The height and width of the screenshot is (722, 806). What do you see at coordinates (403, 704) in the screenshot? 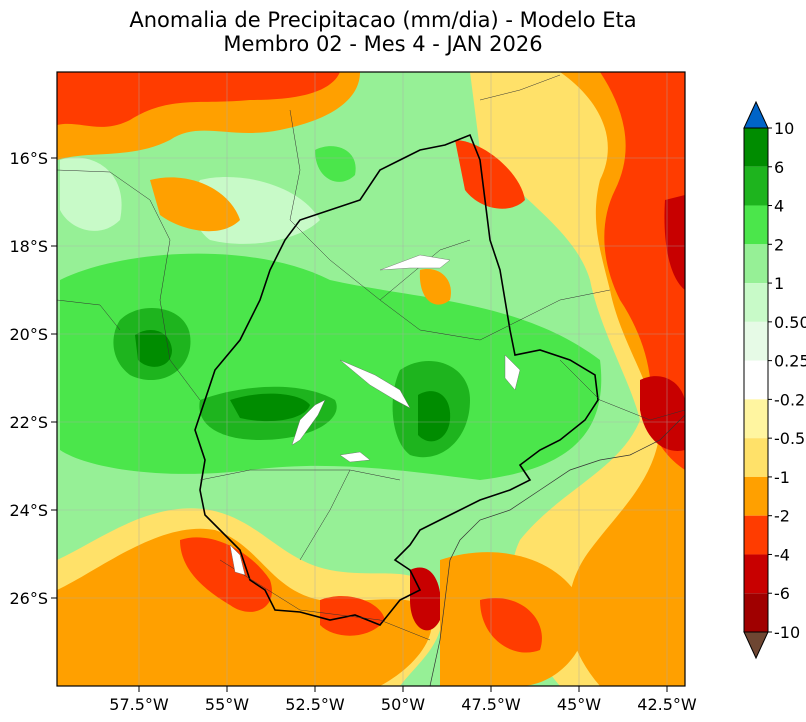
I see `lon-tick-label: 50°W` at bounding box center [403, 704].